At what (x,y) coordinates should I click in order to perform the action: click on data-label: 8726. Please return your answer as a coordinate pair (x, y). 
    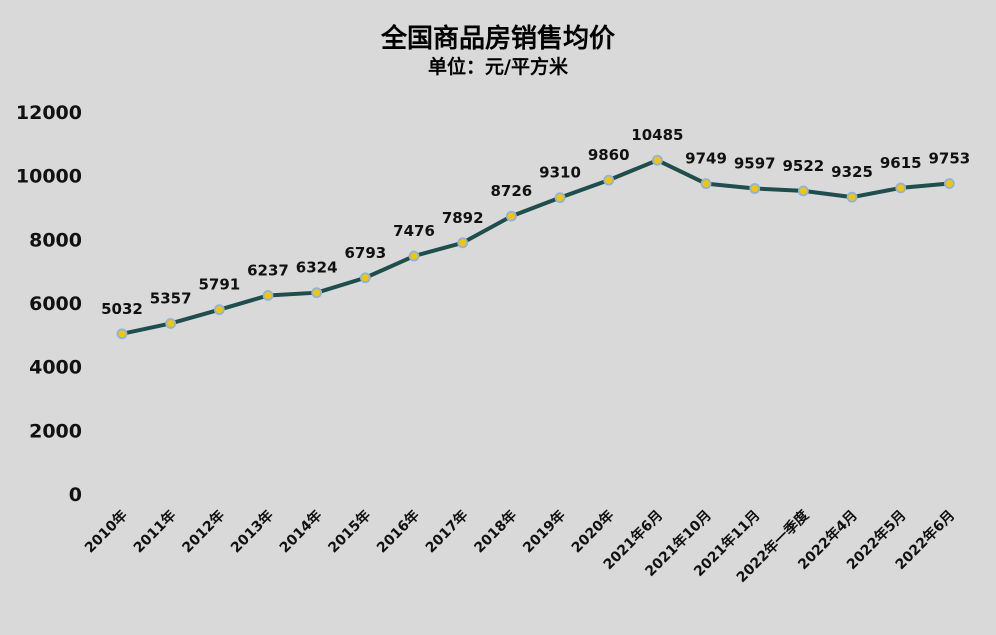
    Looking at the image, I should click on (511, 191).